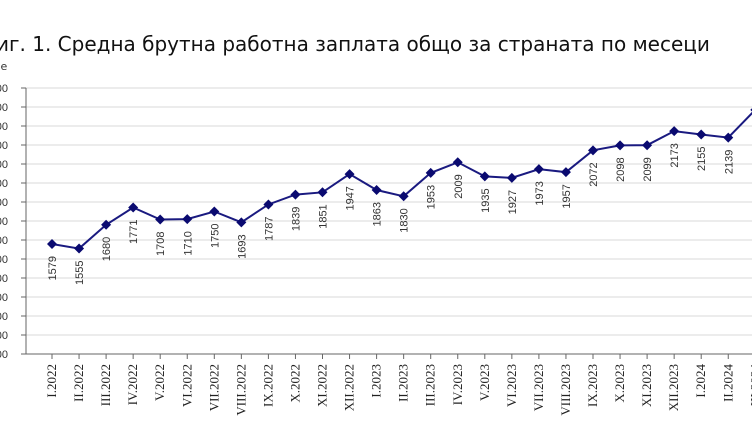 This screenshot has height=423, width=752. I want to click on x-tick-label: VII.2023, so click(538, 387).